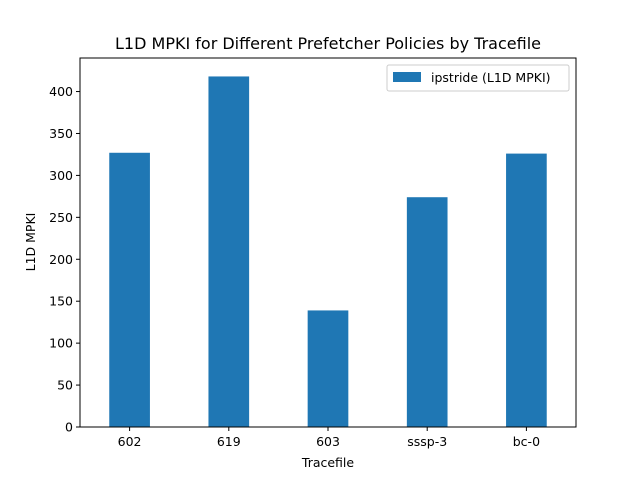  I want to click on y-axis-ticks: 0 50 100 150 200 250 300 350 400, so click(64, 259).